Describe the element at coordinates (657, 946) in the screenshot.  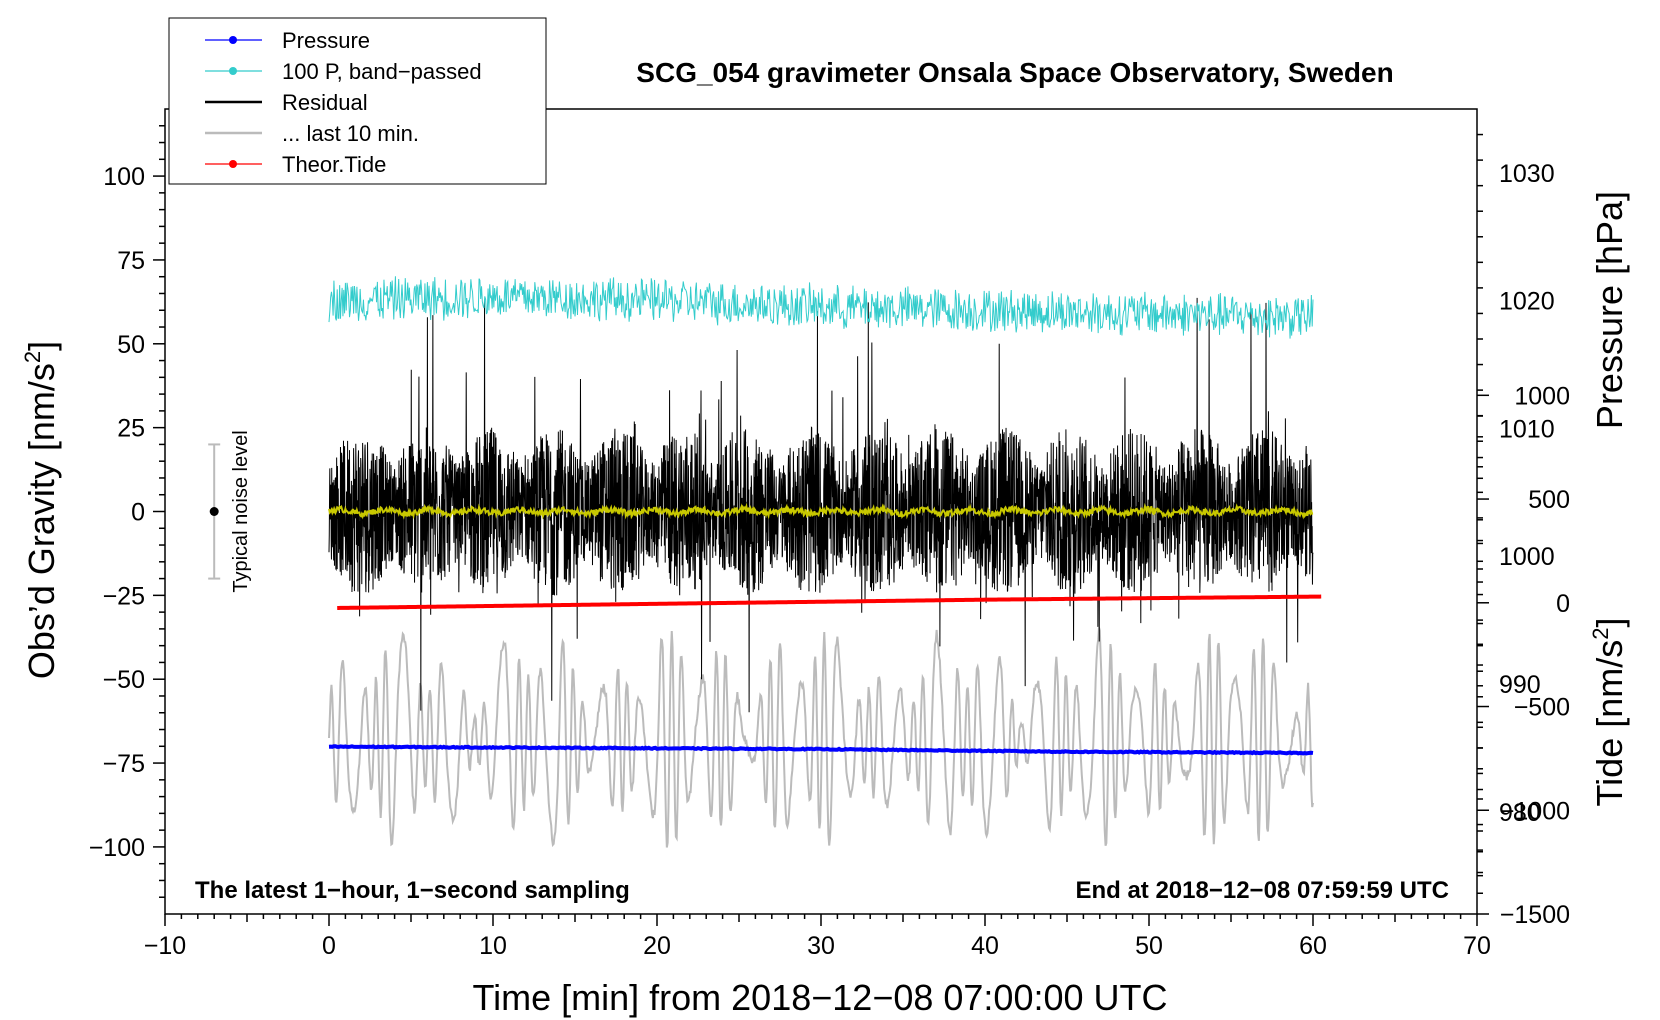
I see `x-tick-label: 20` at that location.